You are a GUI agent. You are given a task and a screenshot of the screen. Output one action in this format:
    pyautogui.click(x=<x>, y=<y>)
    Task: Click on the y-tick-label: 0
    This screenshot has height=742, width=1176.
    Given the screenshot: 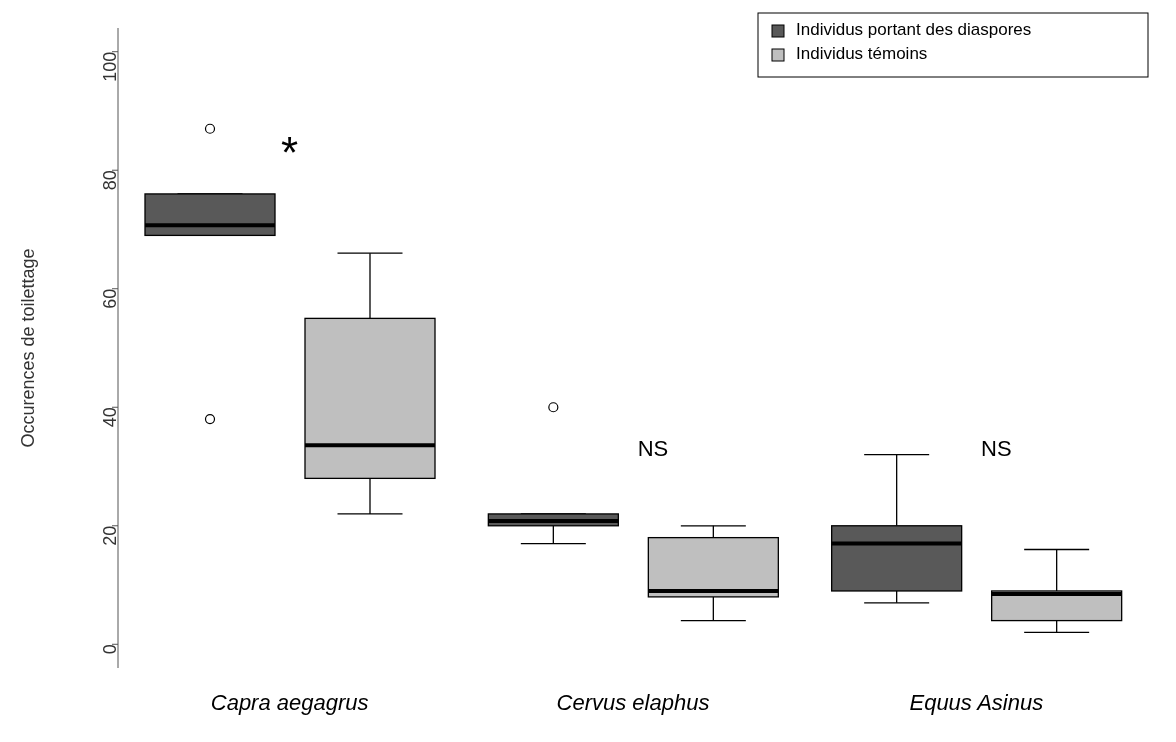 What is the action you would take?
    pyautogui.click(x=110, y=649)
    